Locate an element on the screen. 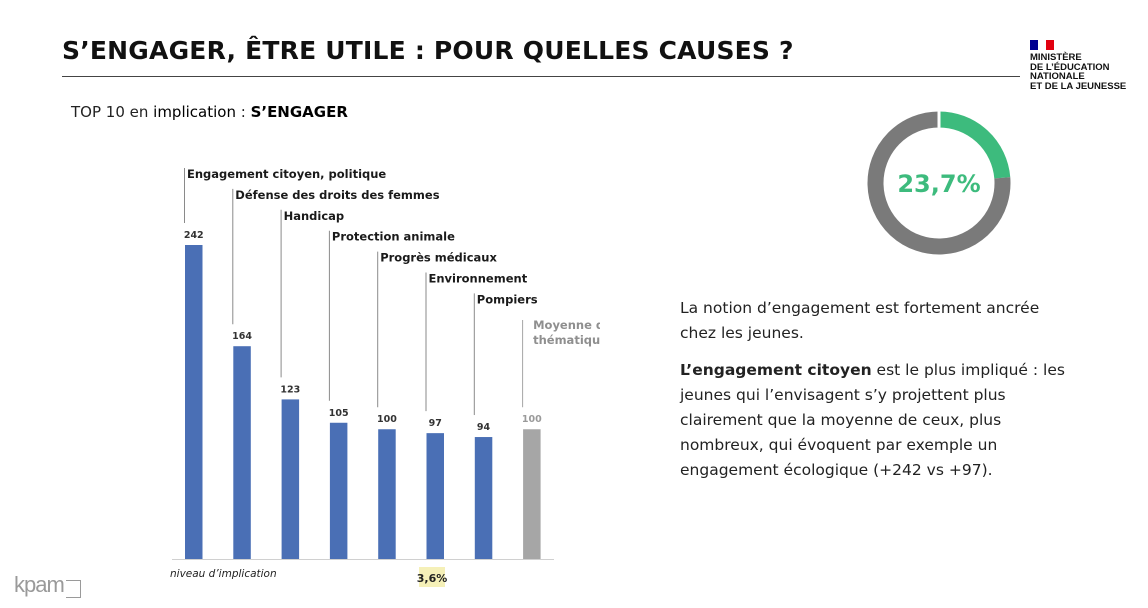 Image resolution: width=1148 pixels, height=608 pixels. ministry-line-1: MINISTÈRE is located at coordinates (1056, 57).